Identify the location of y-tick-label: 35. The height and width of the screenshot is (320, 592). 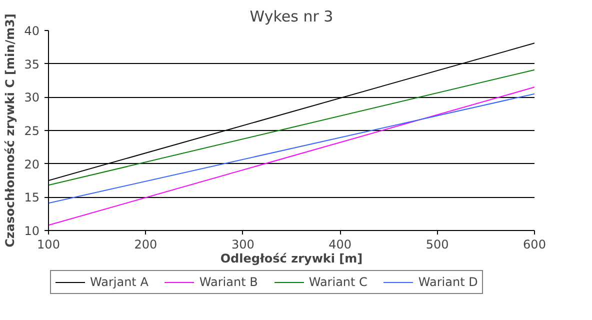
(32, 64).